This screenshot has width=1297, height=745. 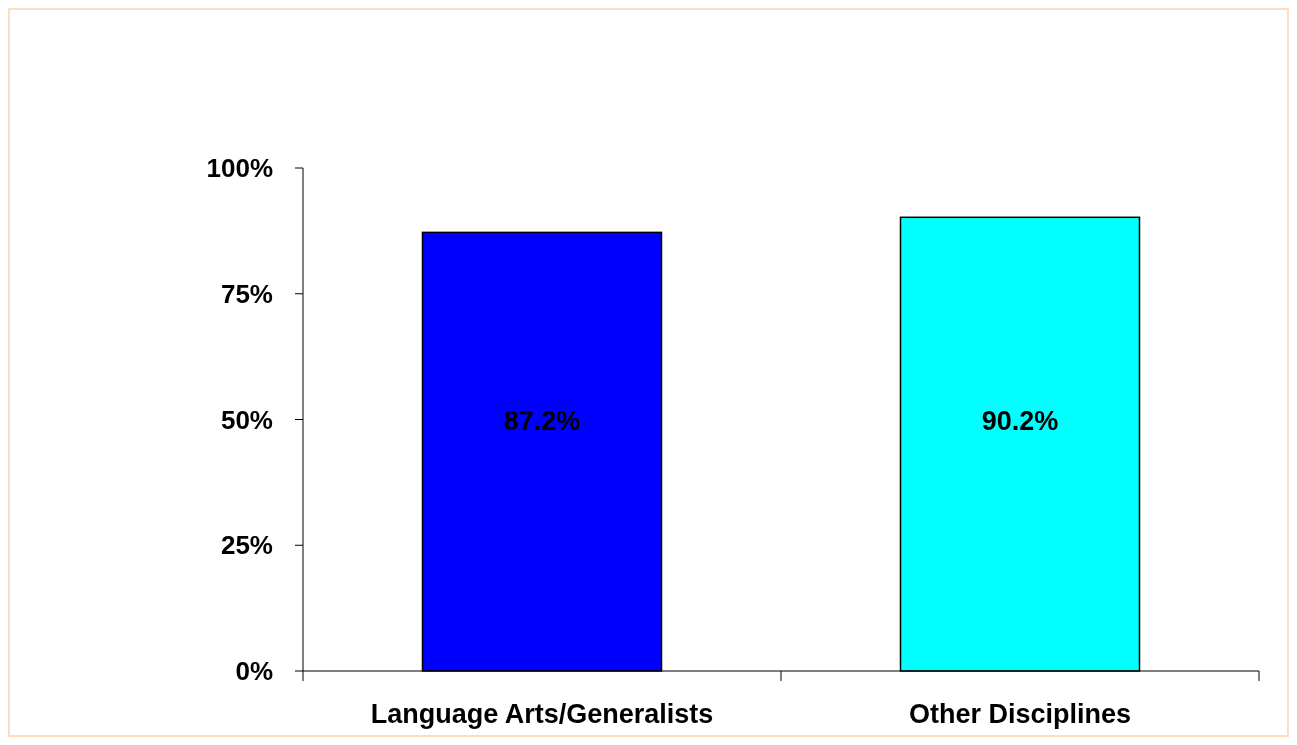 I want to click on y-tick-label: 0%, so click(x=254, y=671).